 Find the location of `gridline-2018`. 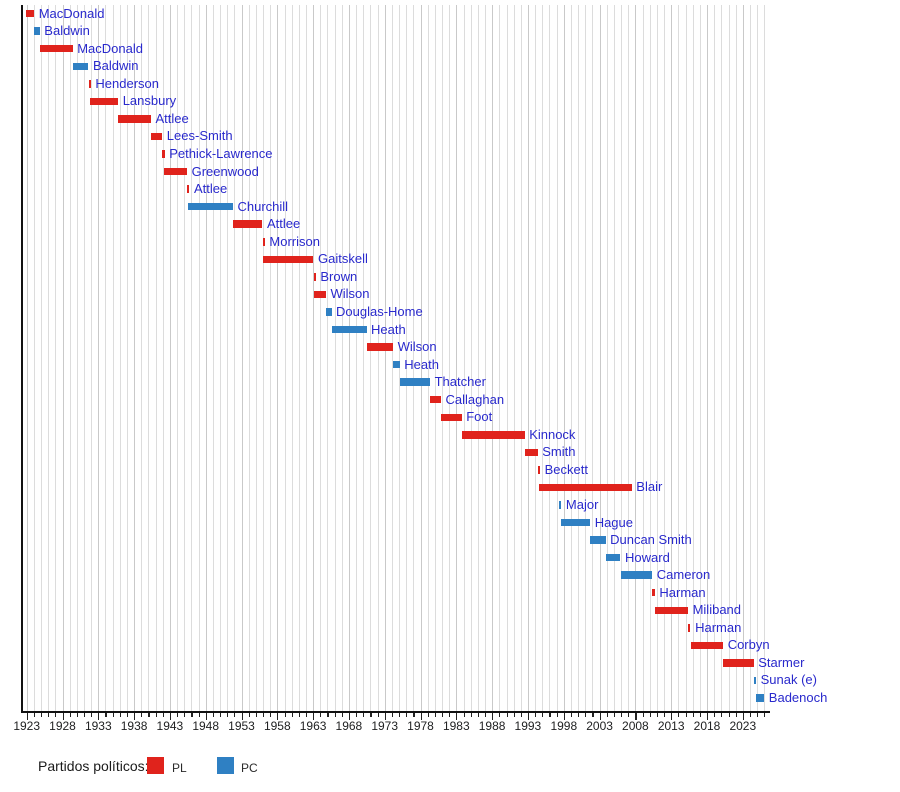

gridline-2018 is located at coordinates (707, 358).